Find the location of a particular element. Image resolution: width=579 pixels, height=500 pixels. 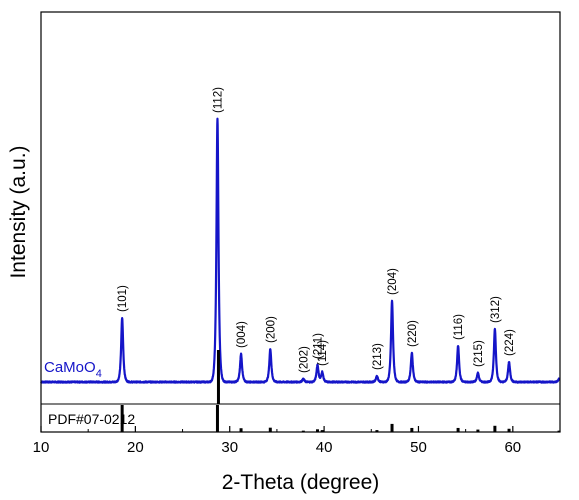

peak-label: (312) is located at coordinates (496, 309).